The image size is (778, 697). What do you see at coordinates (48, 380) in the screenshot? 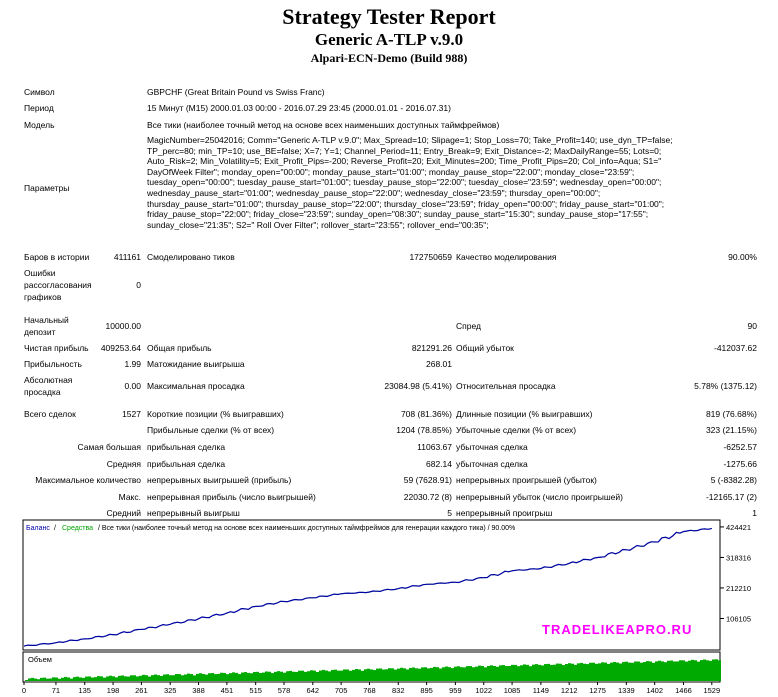
I see `abs-drawdown-label: Абсолютная` at bounding box center [48, 380].